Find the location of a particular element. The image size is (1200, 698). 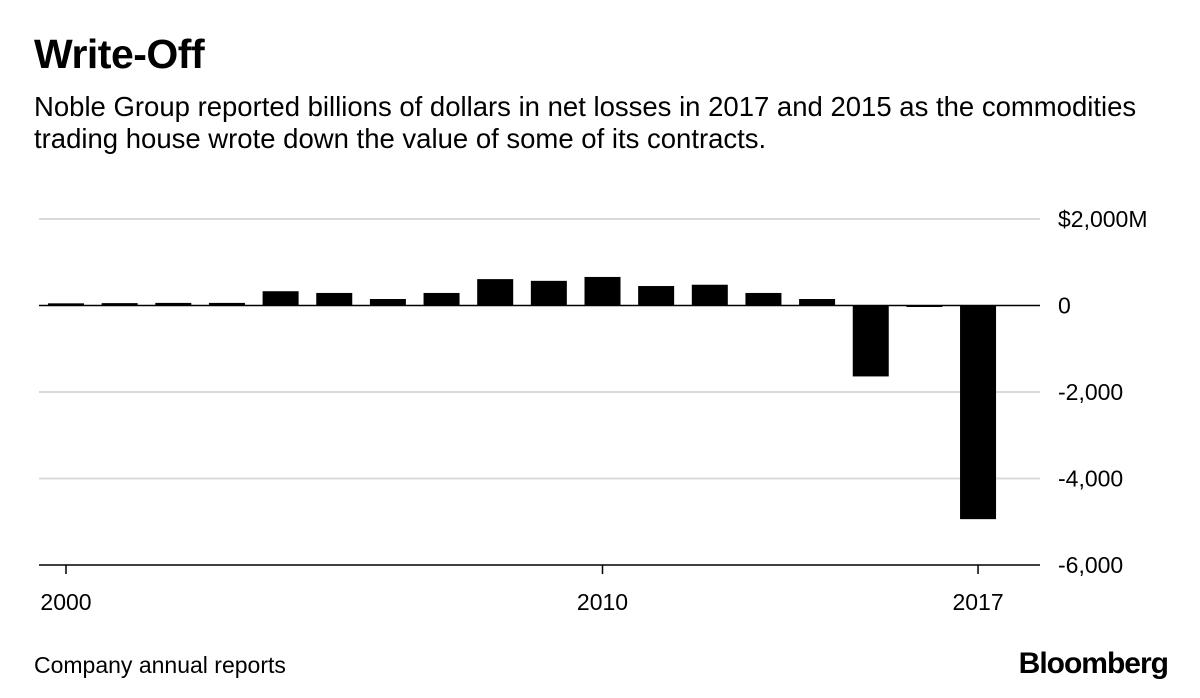

bar-2007 is located at coordinates (441, 299).